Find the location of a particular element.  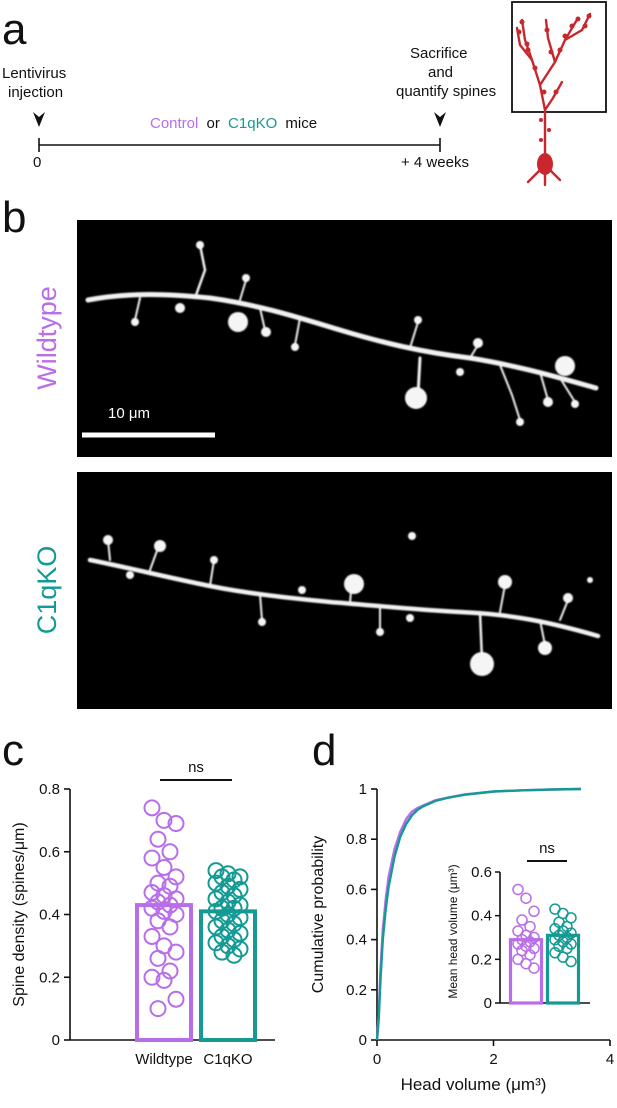

inset-y-tick-label: 0.2 is located at coordinates (481, 959).